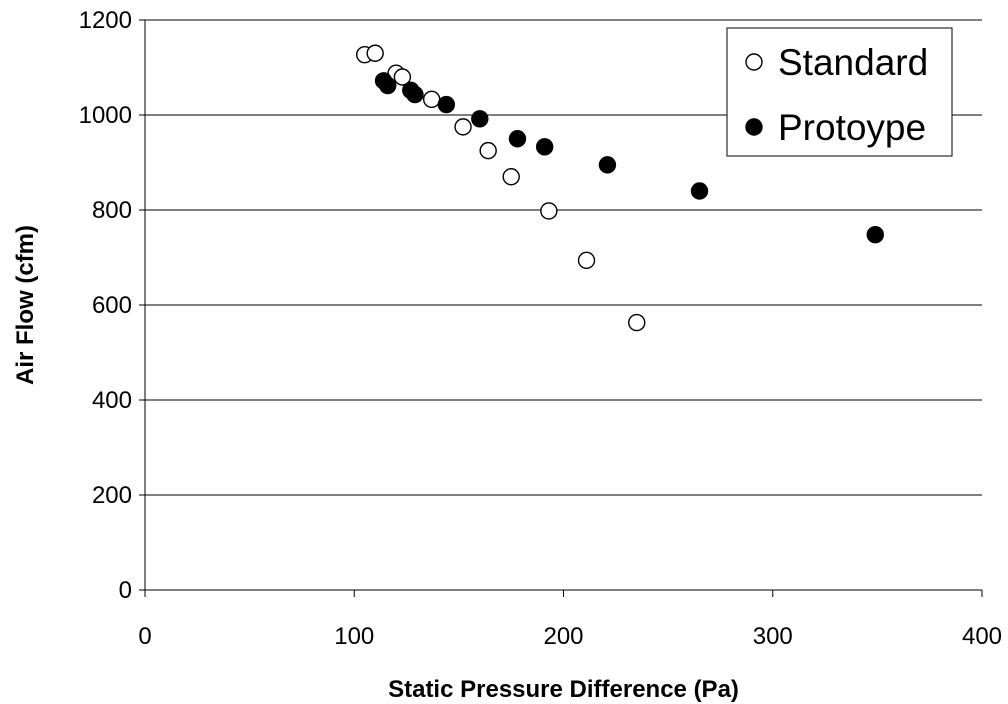  Describe the element at coordinates (852, 127) in the screenshot. I see `legend-label-protoype: Protoype` at that location.